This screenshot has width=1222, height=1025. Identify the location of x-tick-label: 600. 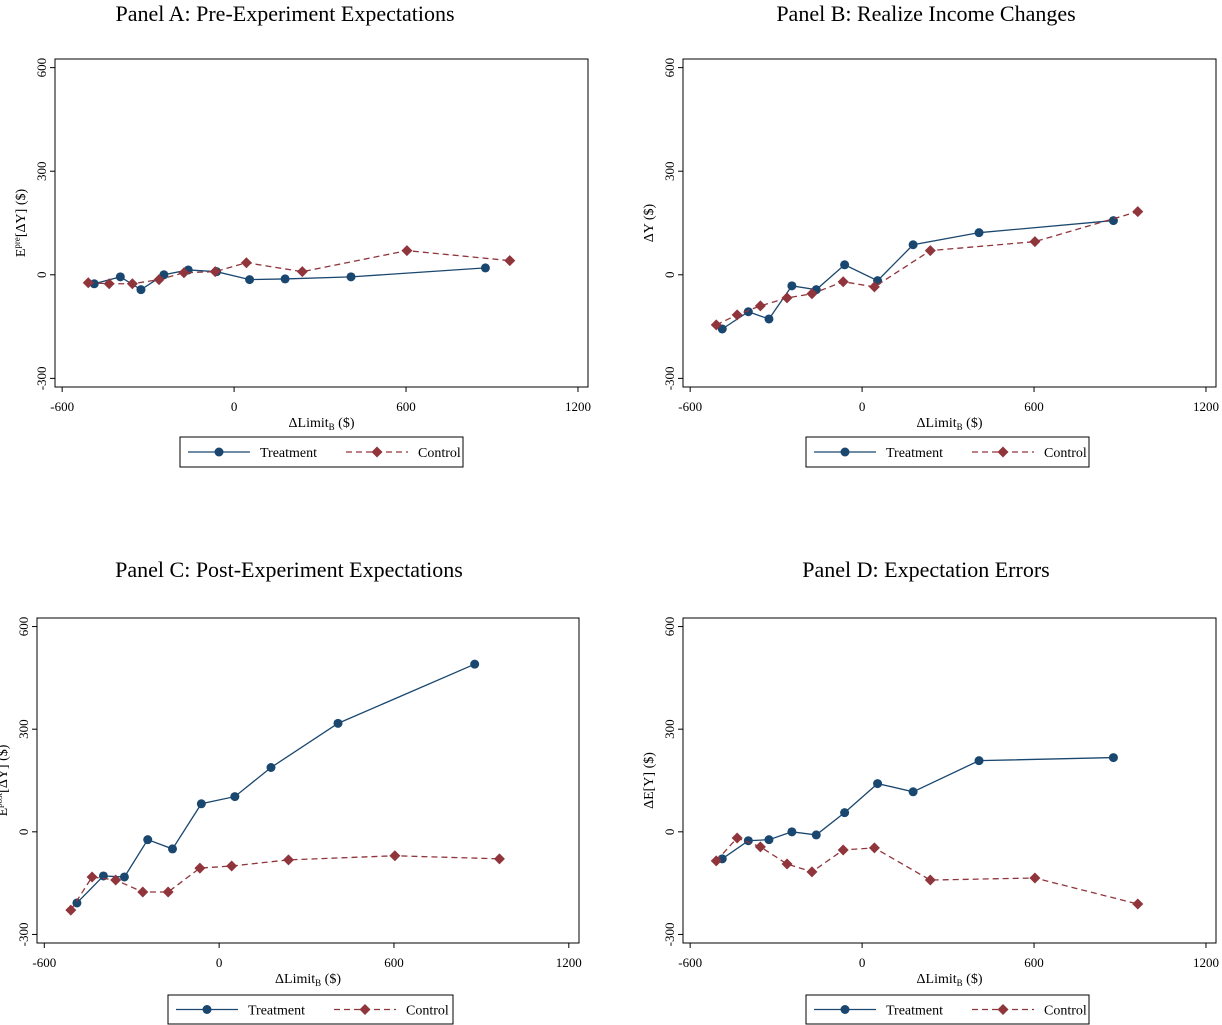
(1034, 406).